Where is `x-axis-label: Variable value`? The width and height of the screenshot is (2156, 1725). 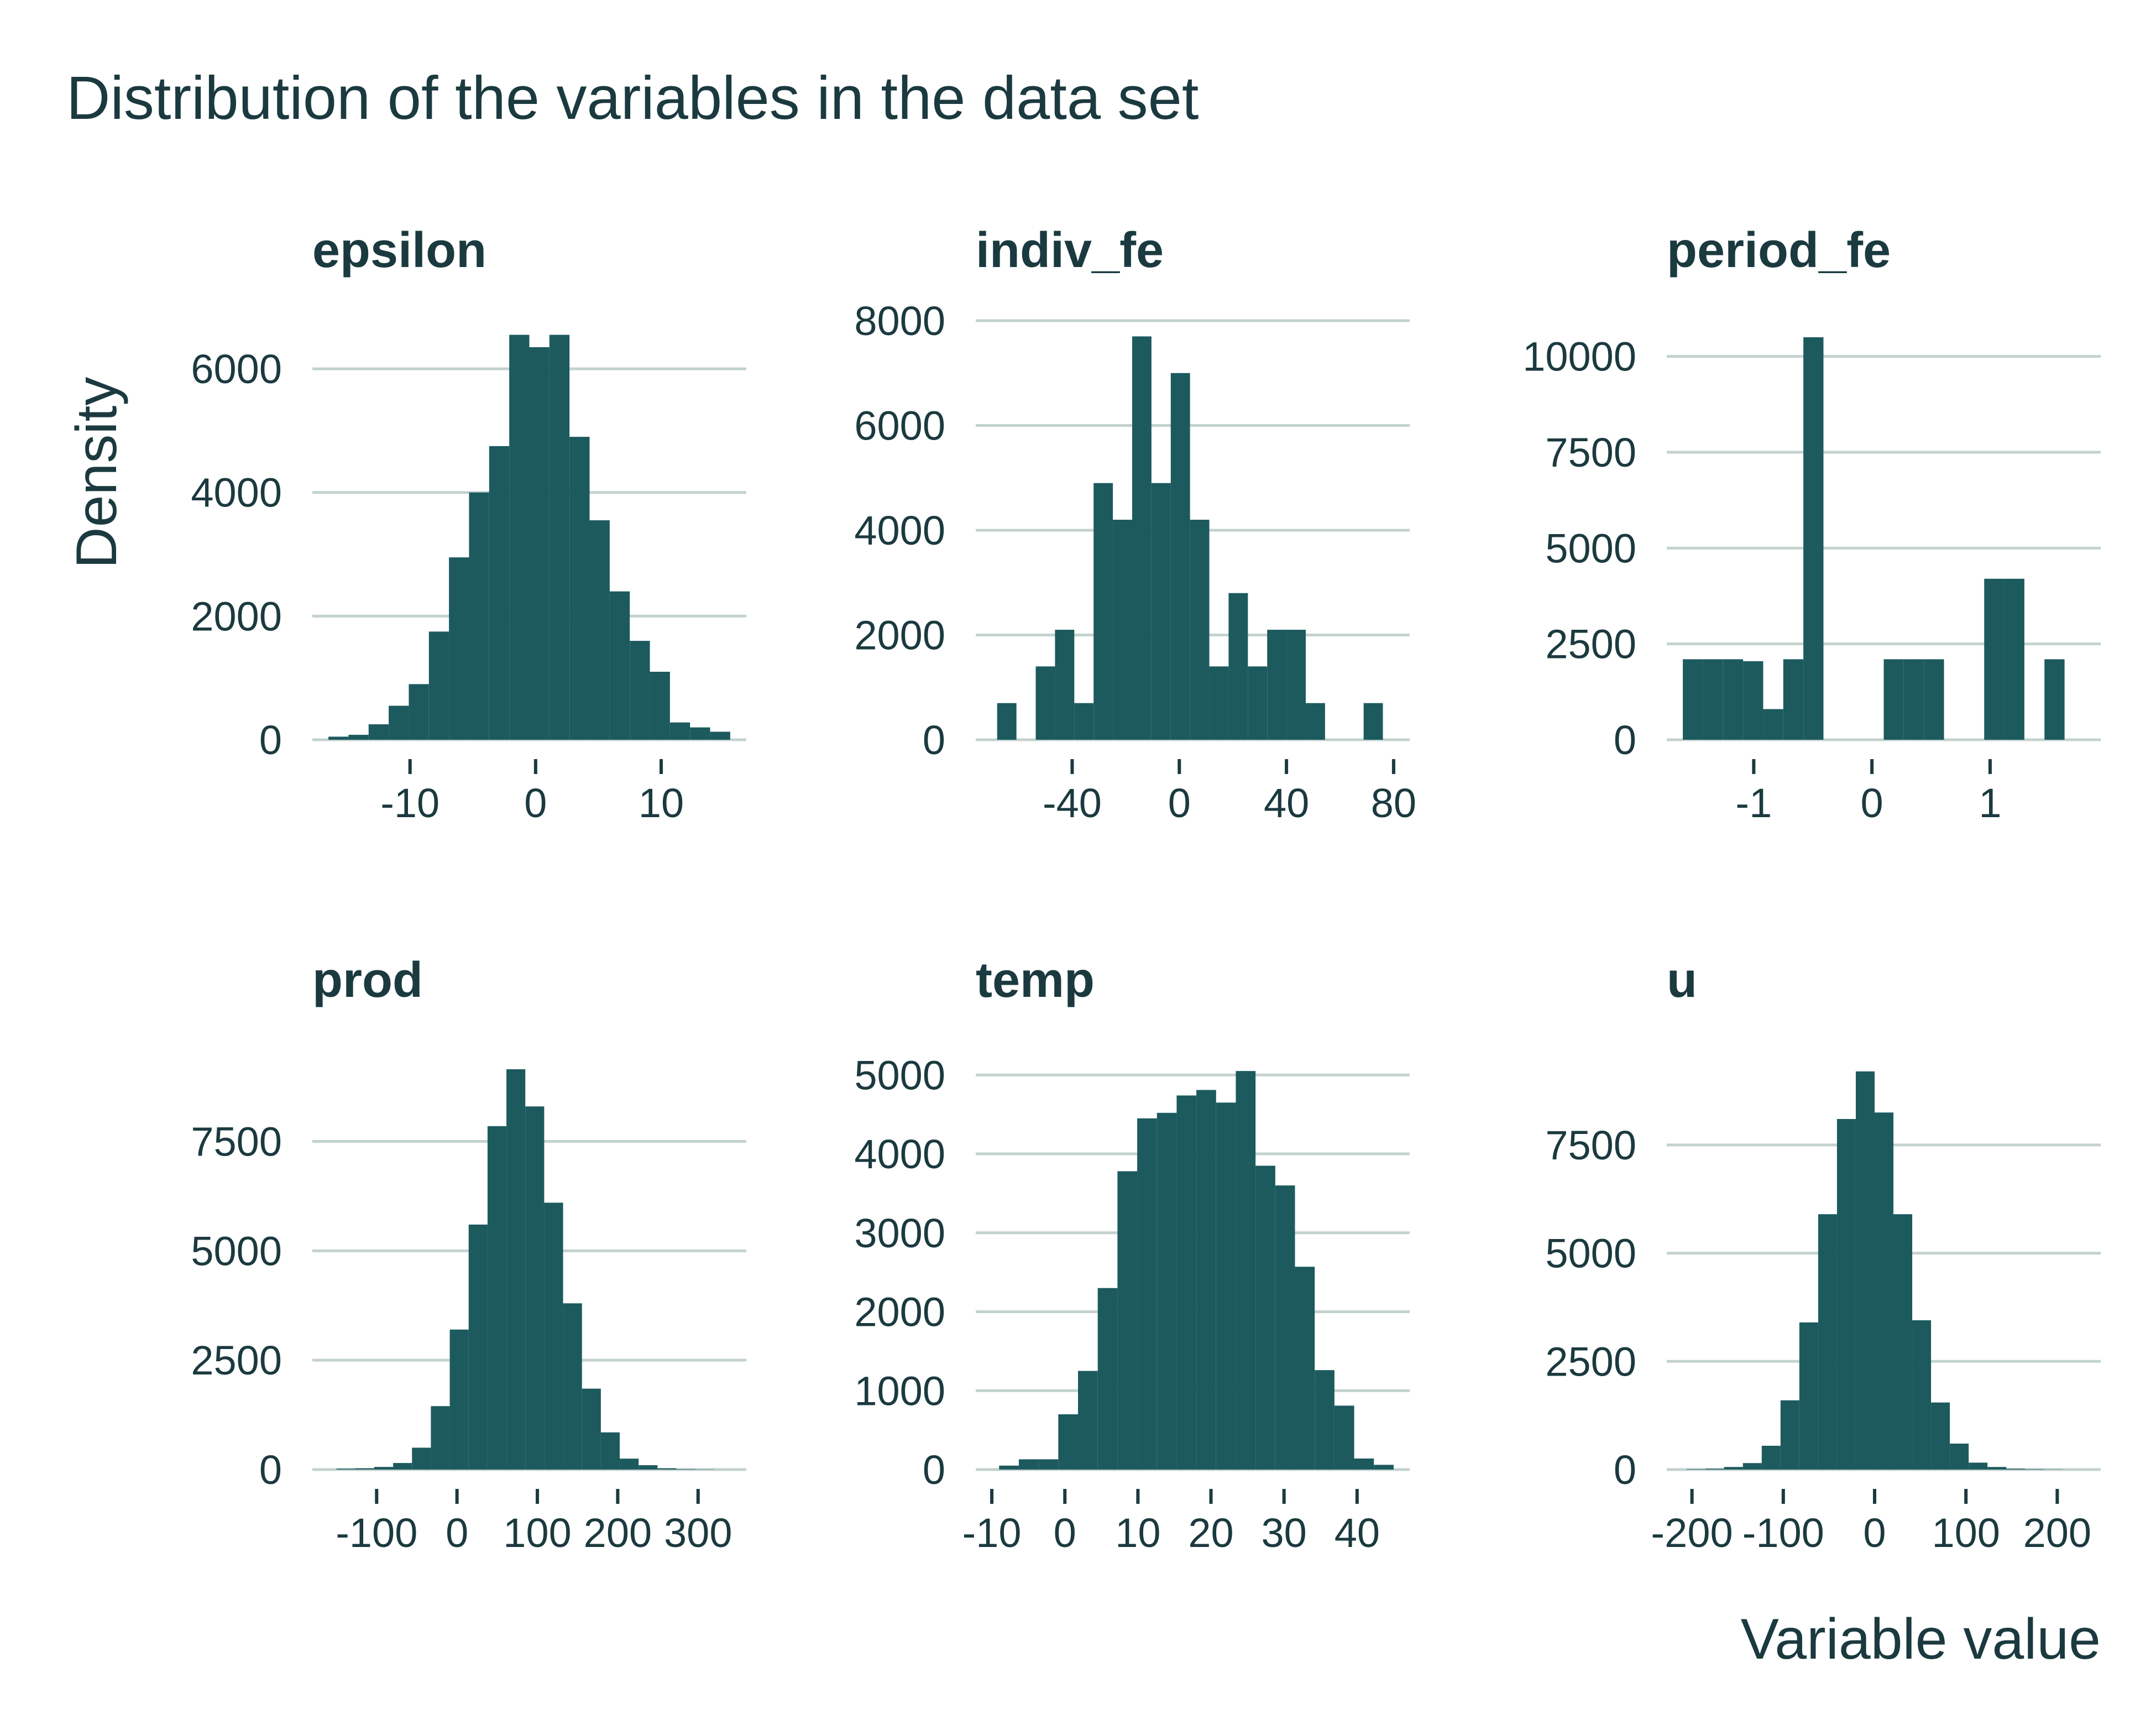 x-axis-label: Variable value is located at coordinates (1921, 1639).